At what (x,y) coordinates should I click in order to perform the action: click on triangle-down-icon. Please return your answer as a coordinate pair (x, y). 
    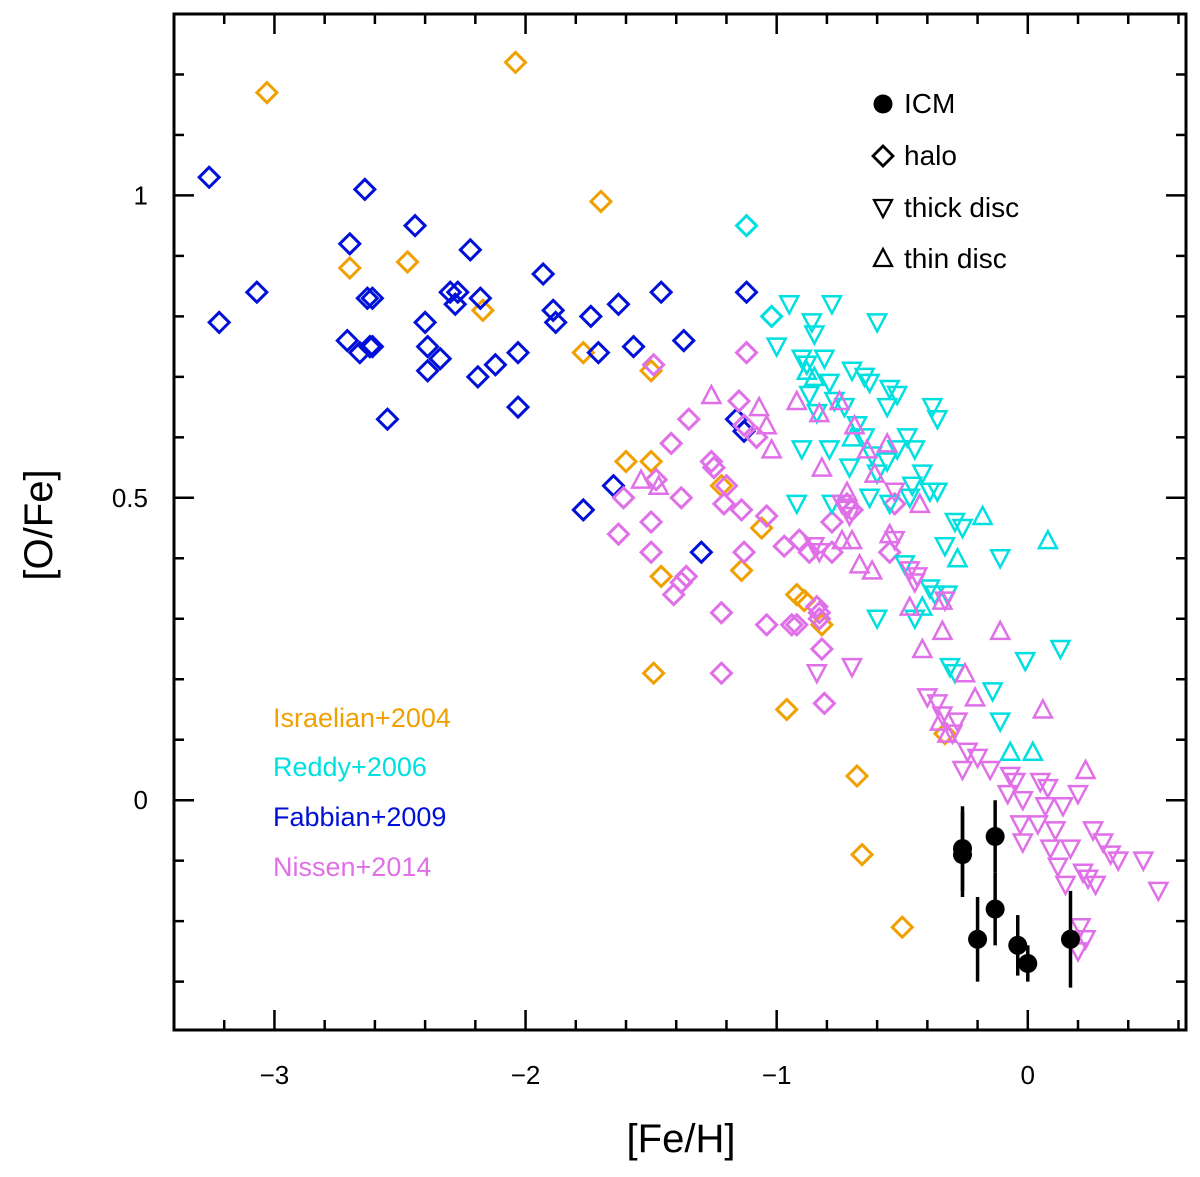
    Looking at the image, I should click on (883, 209).